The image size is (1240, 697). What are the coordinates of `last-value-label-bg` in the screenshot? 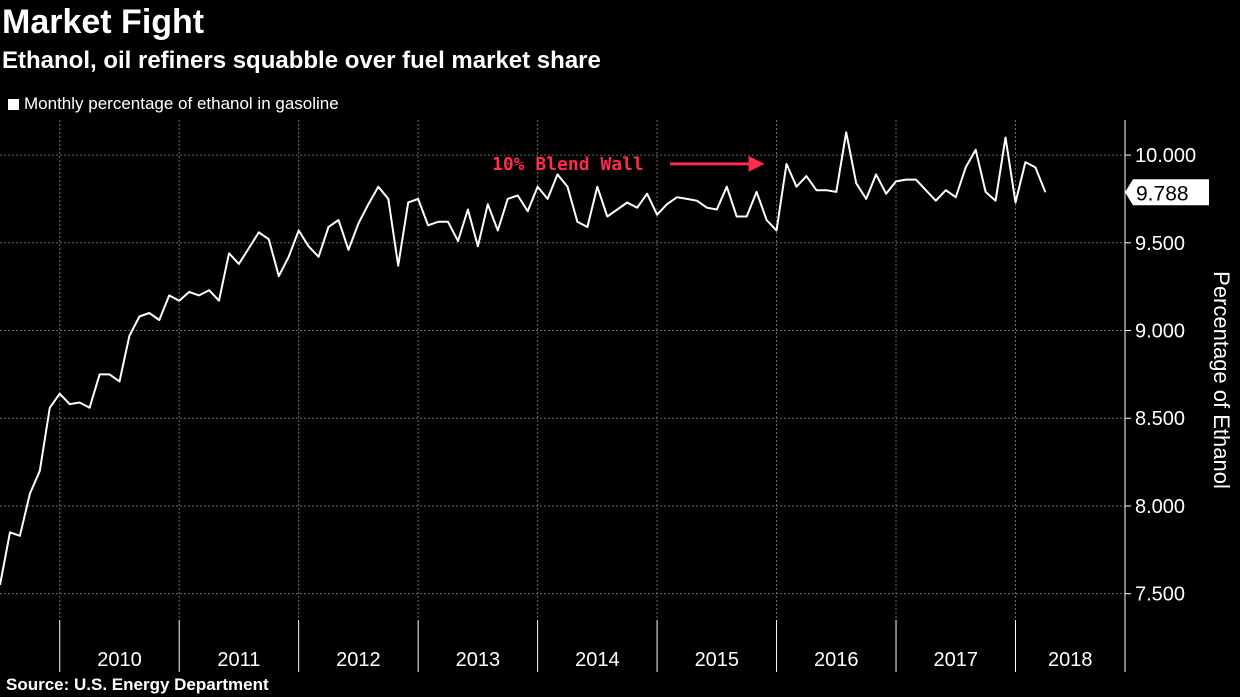 It's located at (1167, 192).